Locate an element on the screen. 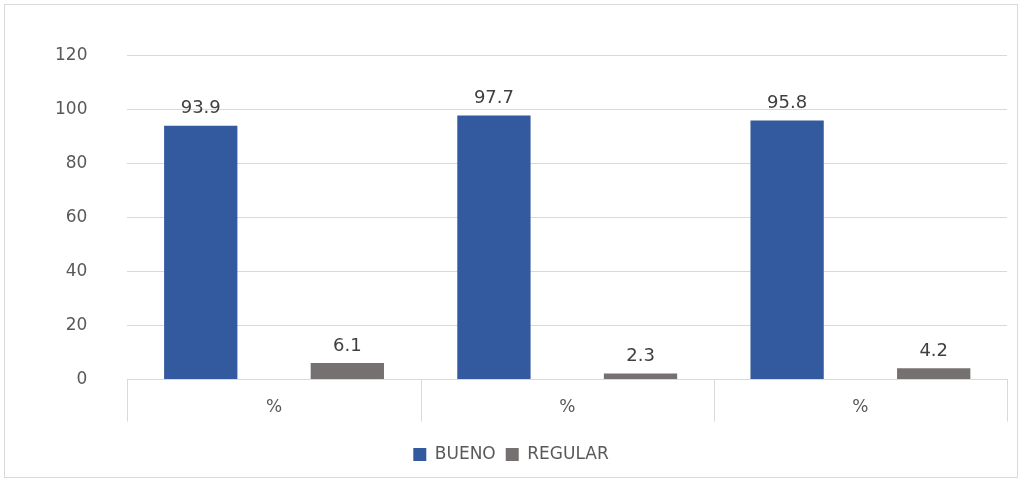 The image size is (1022, 481). data-label: 93.9 is located at coordinates (200, 107).